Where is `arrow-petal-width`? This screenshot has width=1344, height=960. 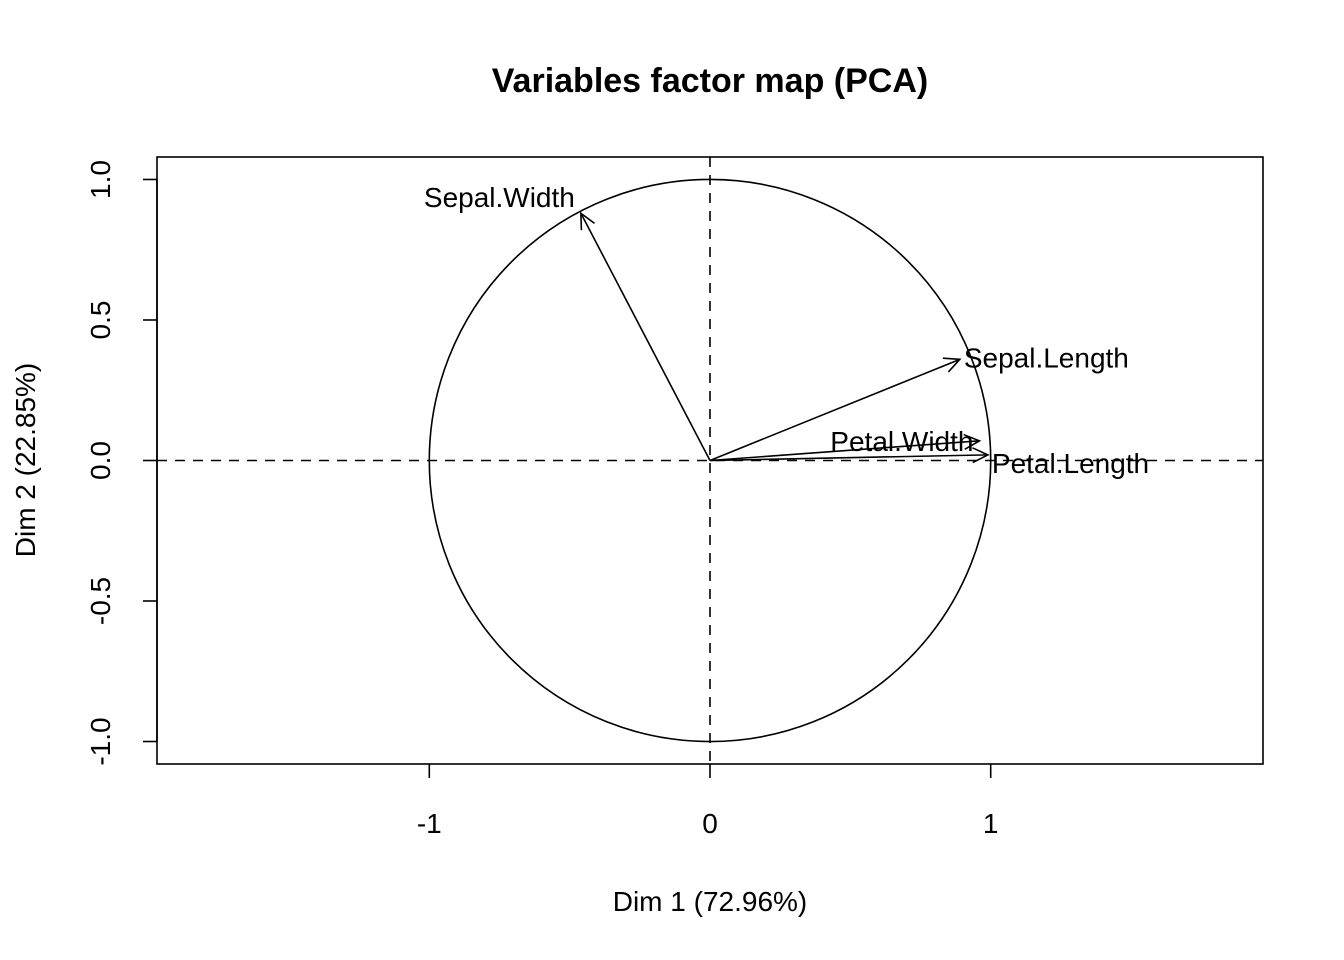 arrow-petal-width is located at coordinates (844, 451).